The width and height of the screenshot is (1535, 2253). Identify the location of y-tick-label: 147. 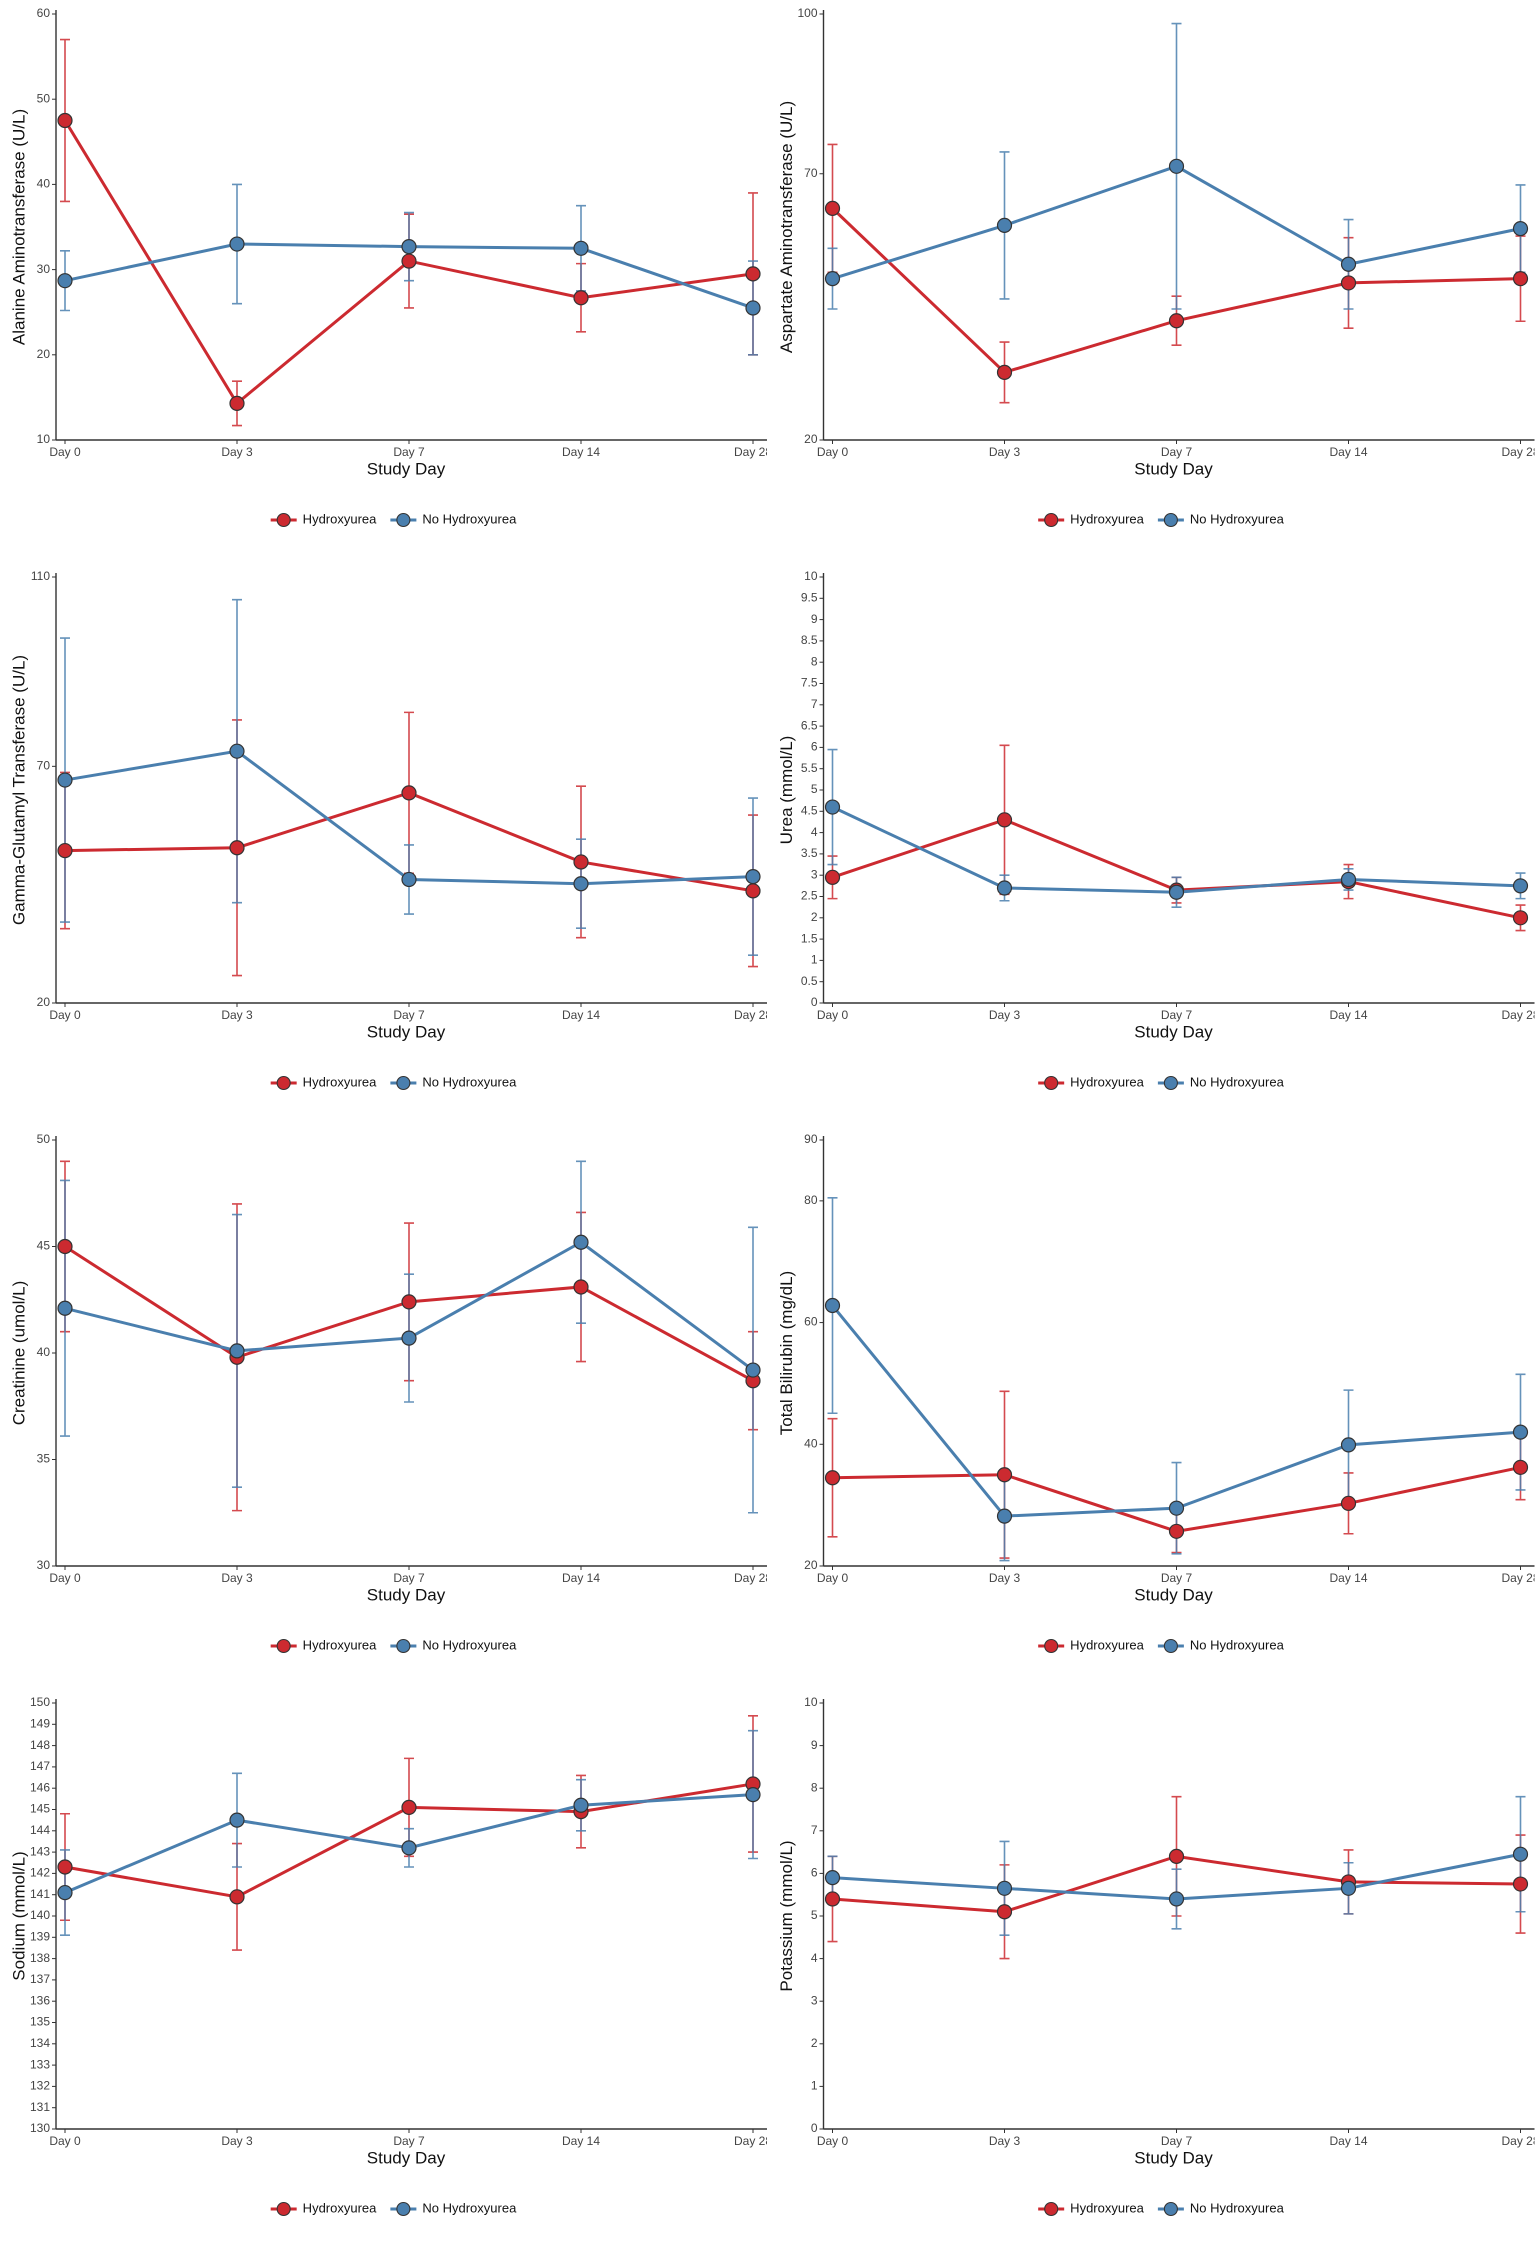
(40, 1766).